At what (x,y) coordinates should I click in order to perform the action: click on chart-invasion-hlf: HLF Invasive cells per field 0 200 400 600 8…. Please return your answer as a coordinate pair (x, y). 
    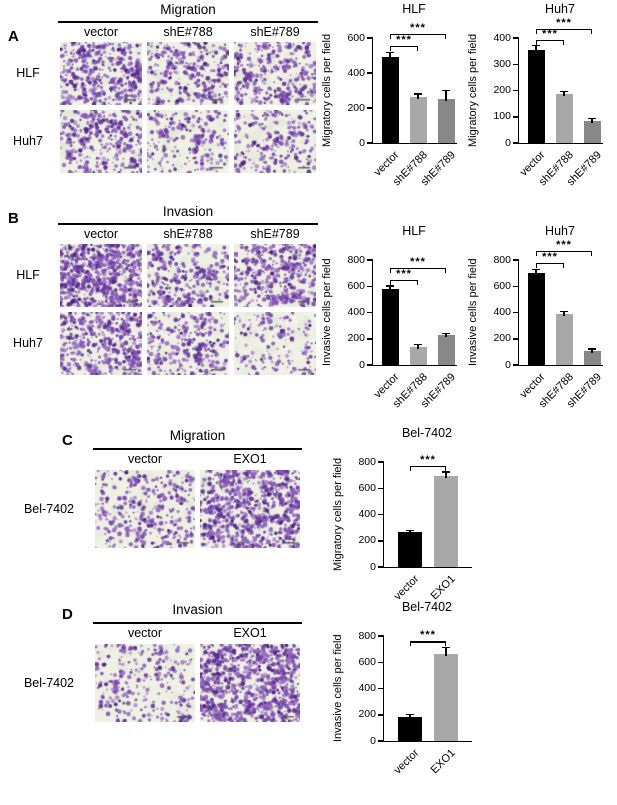
    Looking at the image, I should click on (398, 326).